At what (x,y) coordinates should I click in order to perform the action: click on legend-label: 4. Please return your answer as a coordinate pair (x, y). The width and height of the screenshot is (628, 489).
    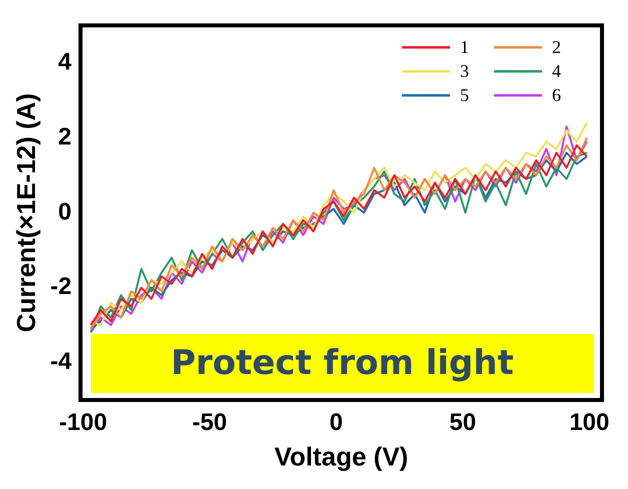
    Looking at the image, I should click on (556, 71).